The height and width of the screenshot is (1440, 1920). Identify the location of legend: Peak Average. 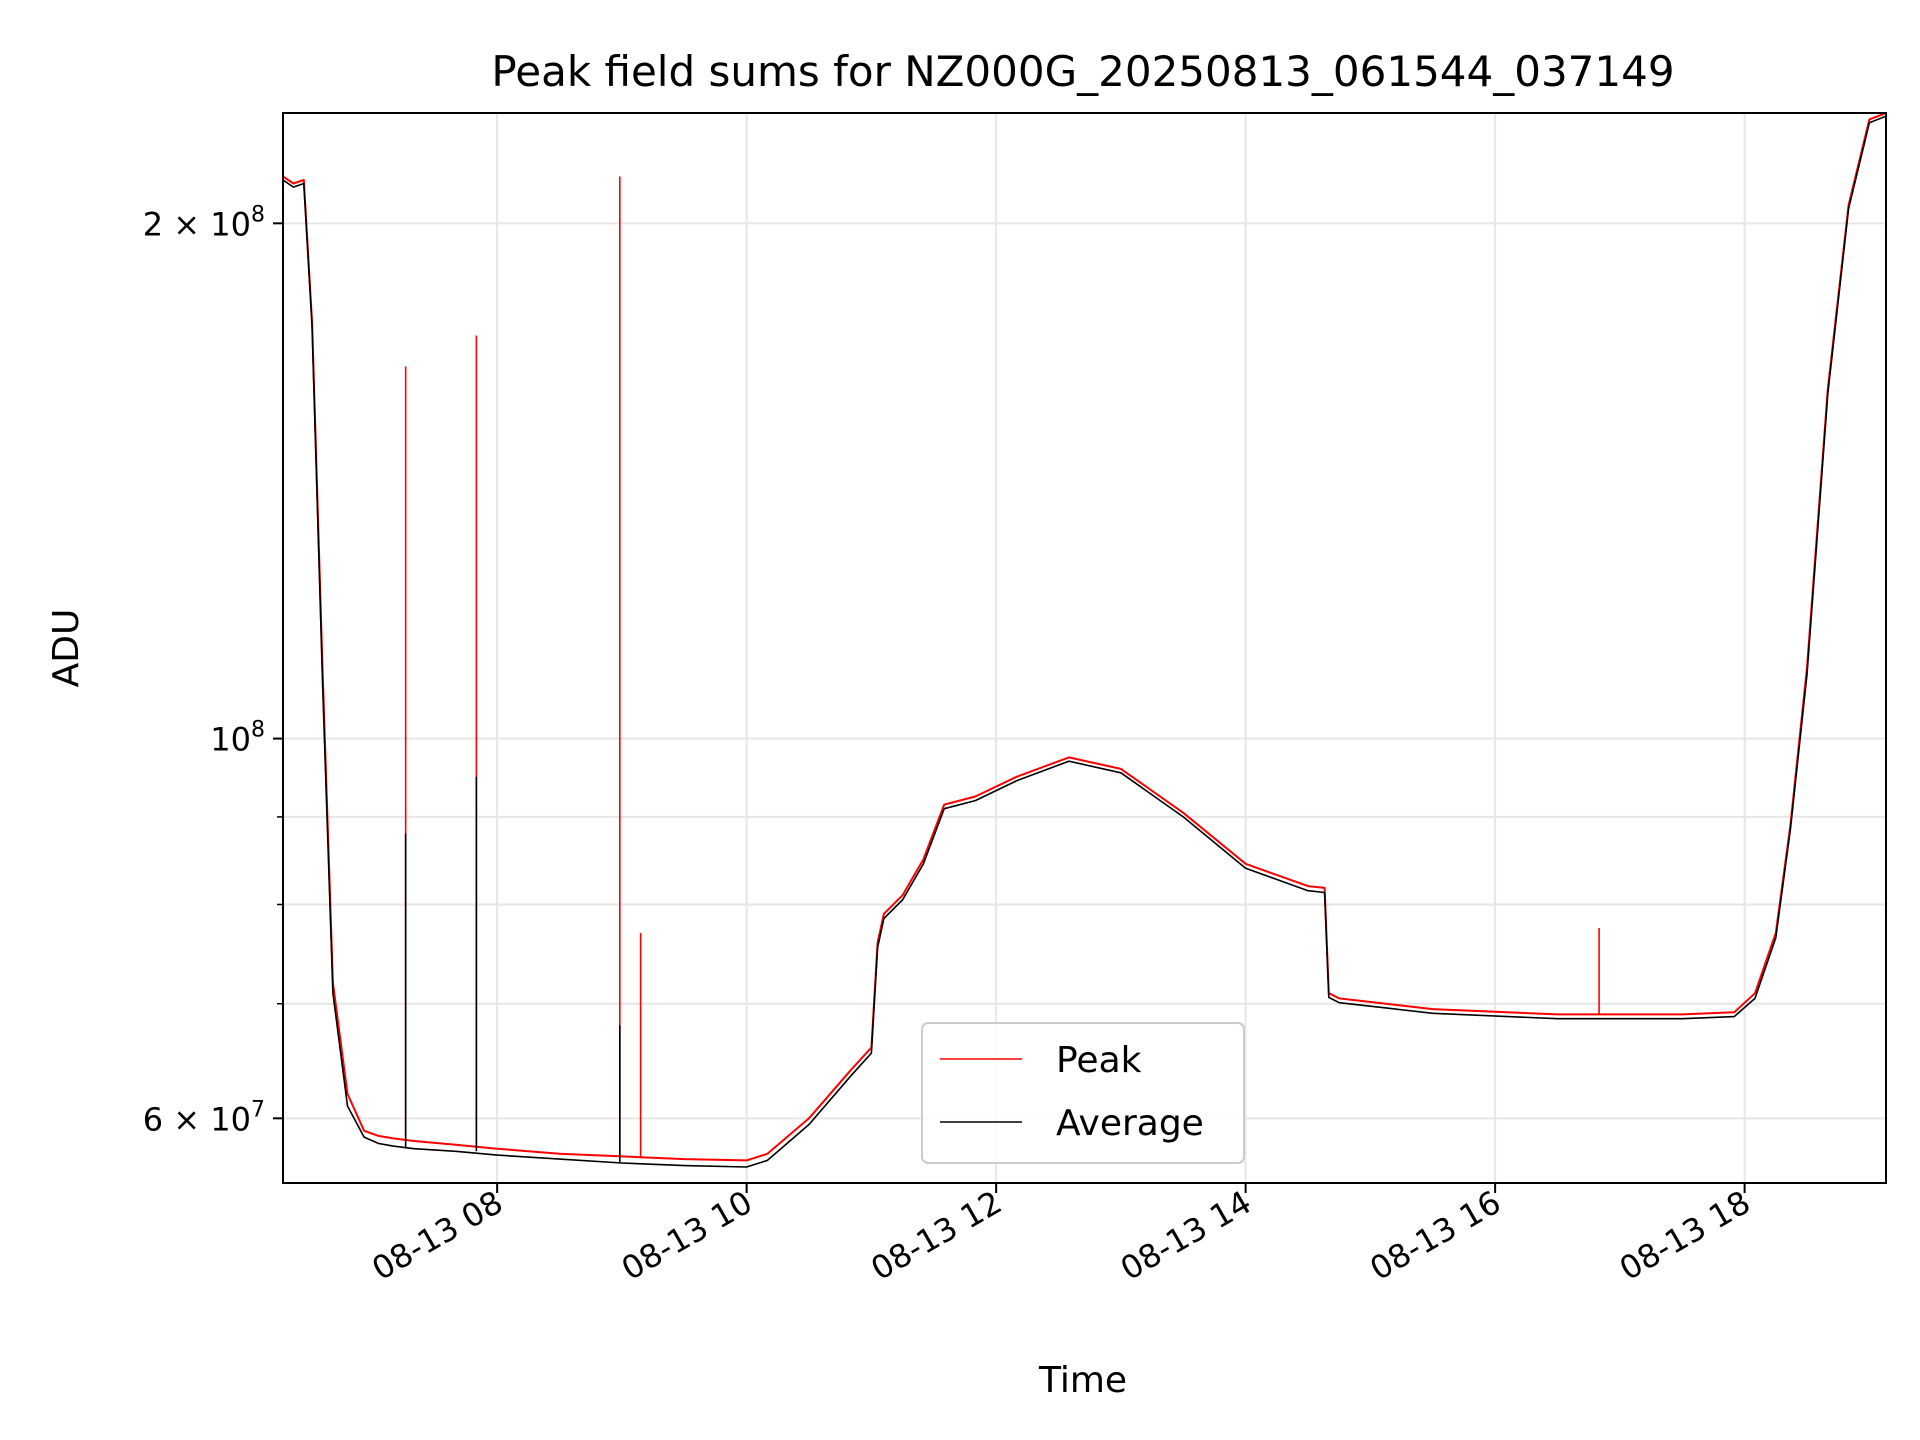
(1083, 1093).